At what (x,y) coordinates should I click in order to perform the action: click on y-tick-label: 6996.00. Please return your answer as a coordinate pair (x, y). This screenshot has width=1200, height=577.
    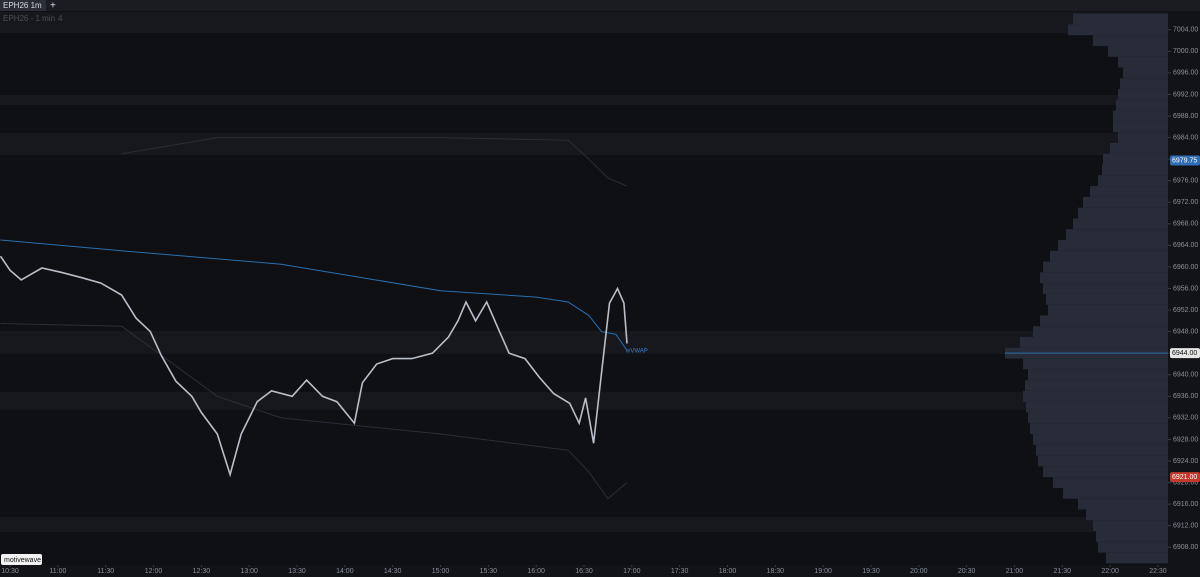
    Looking at the image, I should click on (1185, 73).